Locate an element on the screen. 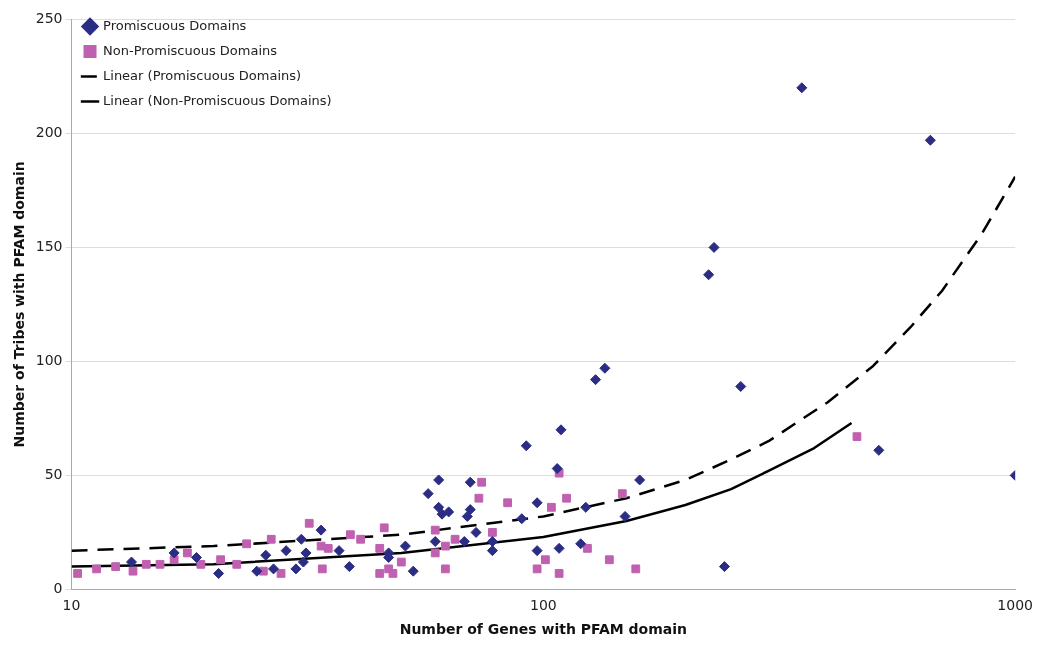 The width and height of the screenshot is (1044, 651). x-tick-label: 100 is located at coordinates (543, 605).